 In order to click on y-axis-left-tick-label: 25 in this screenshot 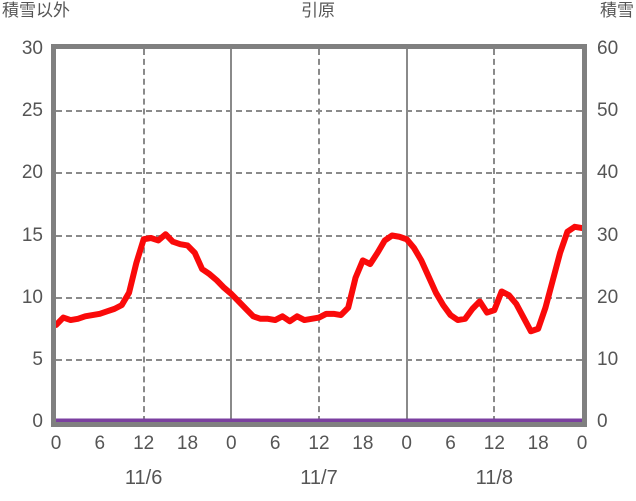, I will do `click(32, 111)`.